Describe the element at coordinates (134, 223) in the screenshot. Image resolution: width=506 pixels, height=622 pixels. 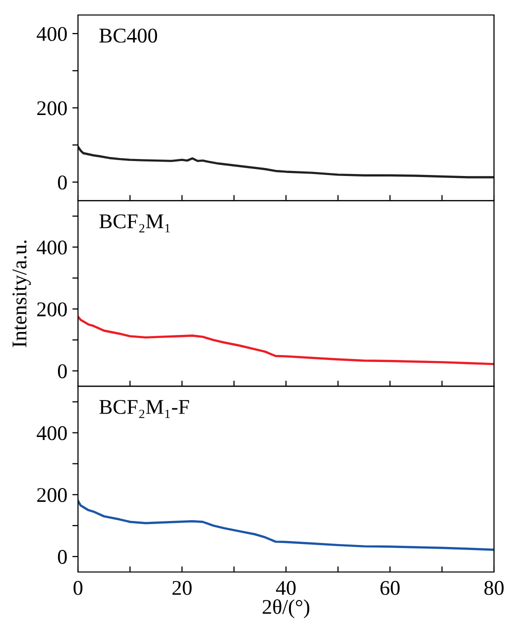
I see `annotation: BCF₂M₁` at that location.